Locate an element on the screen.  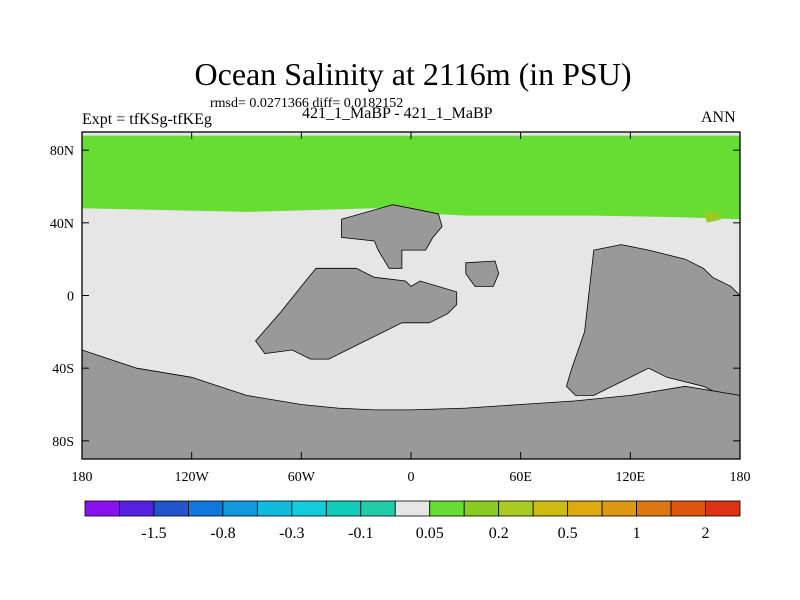
x-tick-label: 120W is located at coordinates (192, 477).